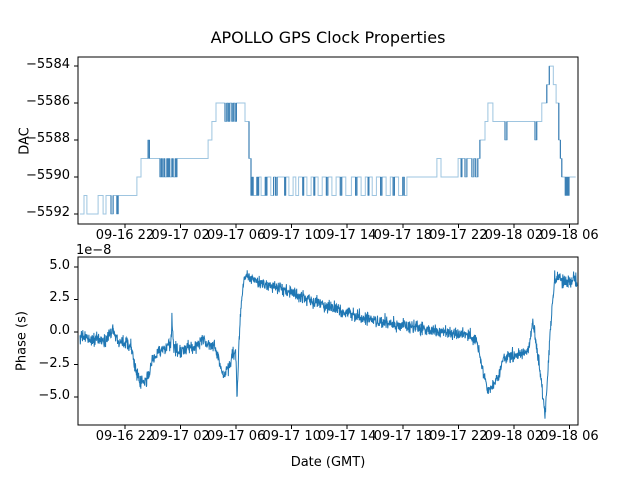 The height and width of the screenshot is (480, 640). What do you see at coordinates (125, 235) in the screenshot?
I see `xtick-label-top: 09-16 22` at bounding box center [125, 235].